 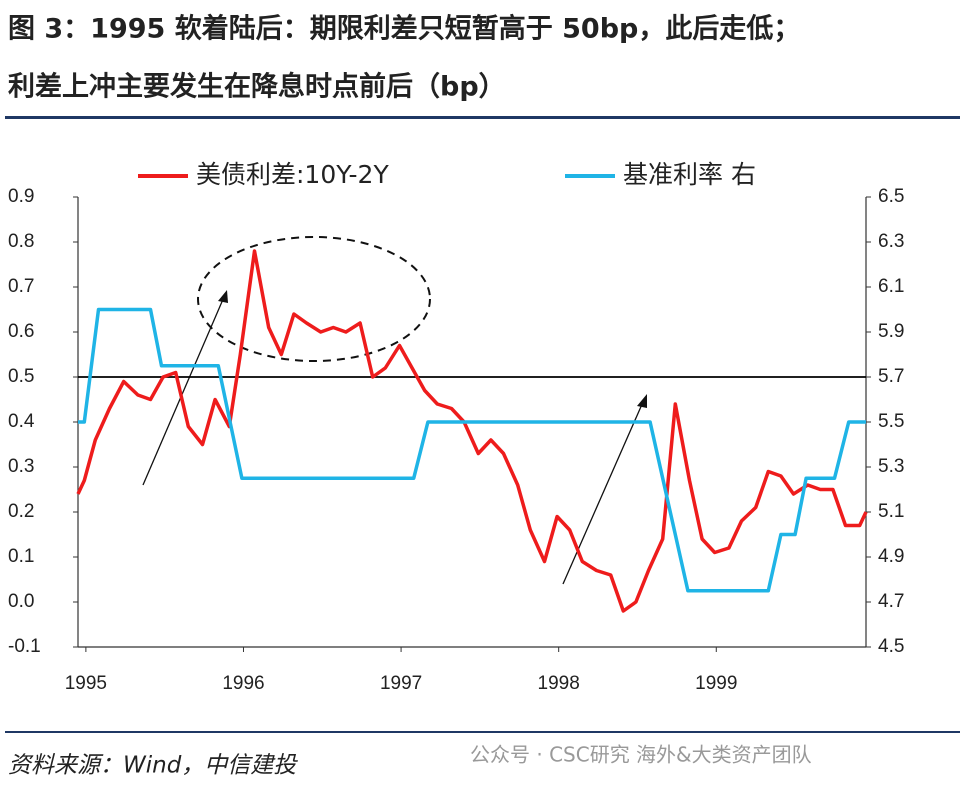 I want to click on y-tick-label: 0.5, so click(x=21, y=376).